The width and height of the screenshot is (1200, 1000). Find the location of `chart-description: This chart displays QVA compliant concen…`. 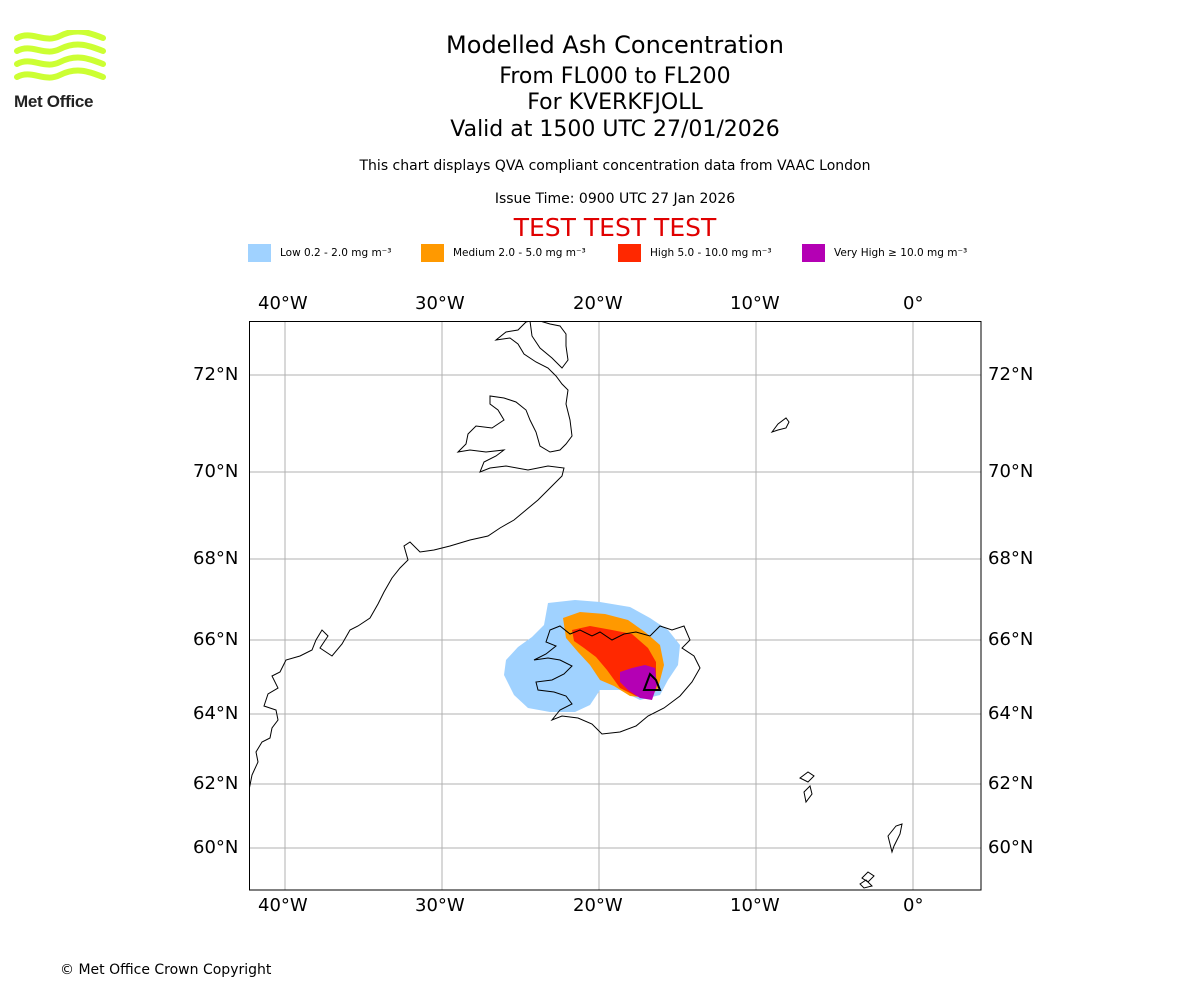

chart-description: This chart displays QVA compliant concen… is located at coordinates (615, 166).